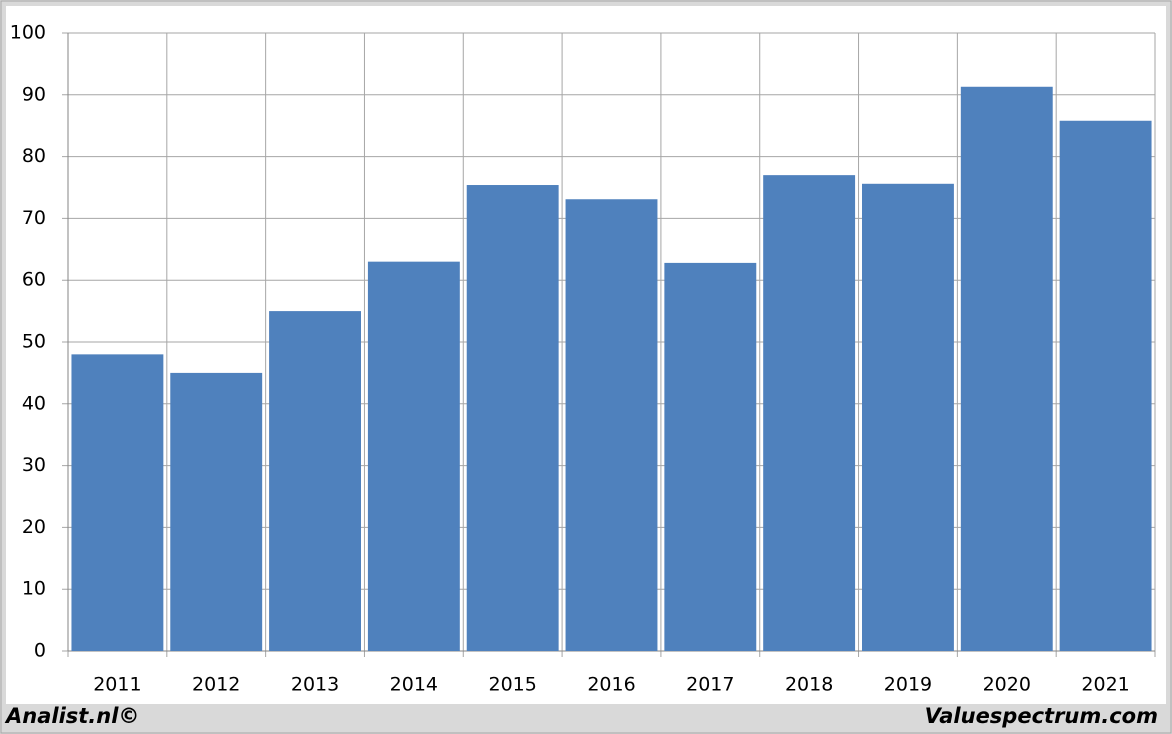 This screenshot has width=1172, height=734. Describe the element at coordinates (34, 156) in the screenshot. I see `y-tick-label: 80` at that location.